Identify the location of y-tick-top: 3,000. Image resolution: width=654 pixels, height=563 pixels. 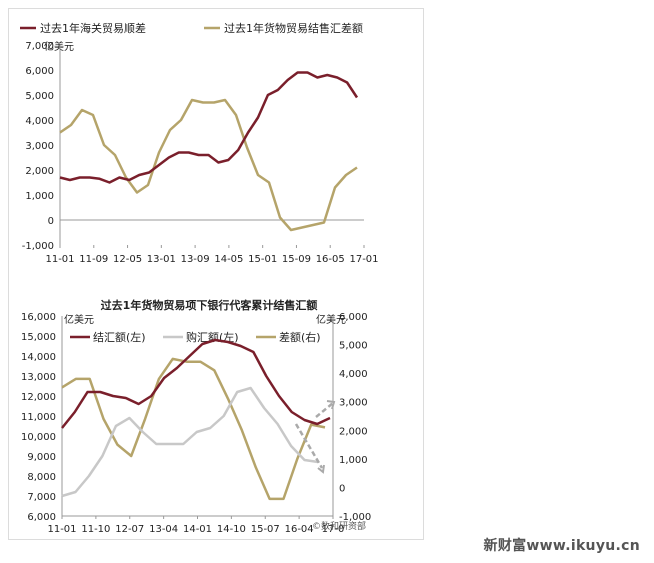
(39, 146).